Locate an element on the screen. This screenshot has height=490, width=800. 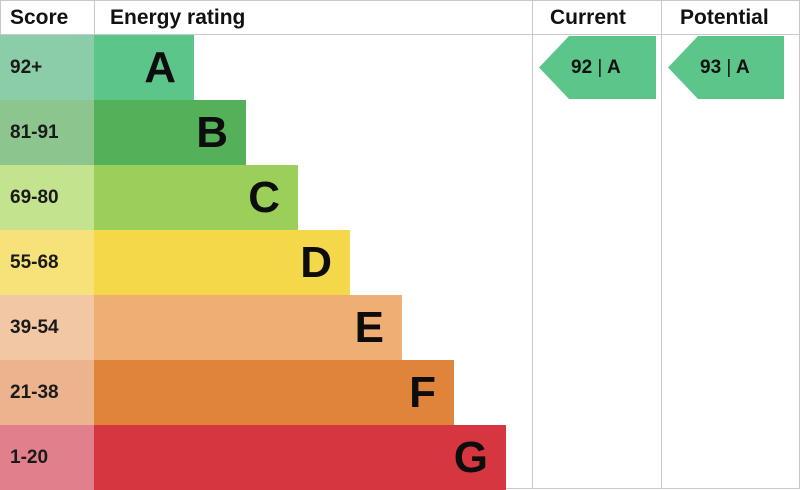
header-bottom-line is located at coordinates (400, 34).